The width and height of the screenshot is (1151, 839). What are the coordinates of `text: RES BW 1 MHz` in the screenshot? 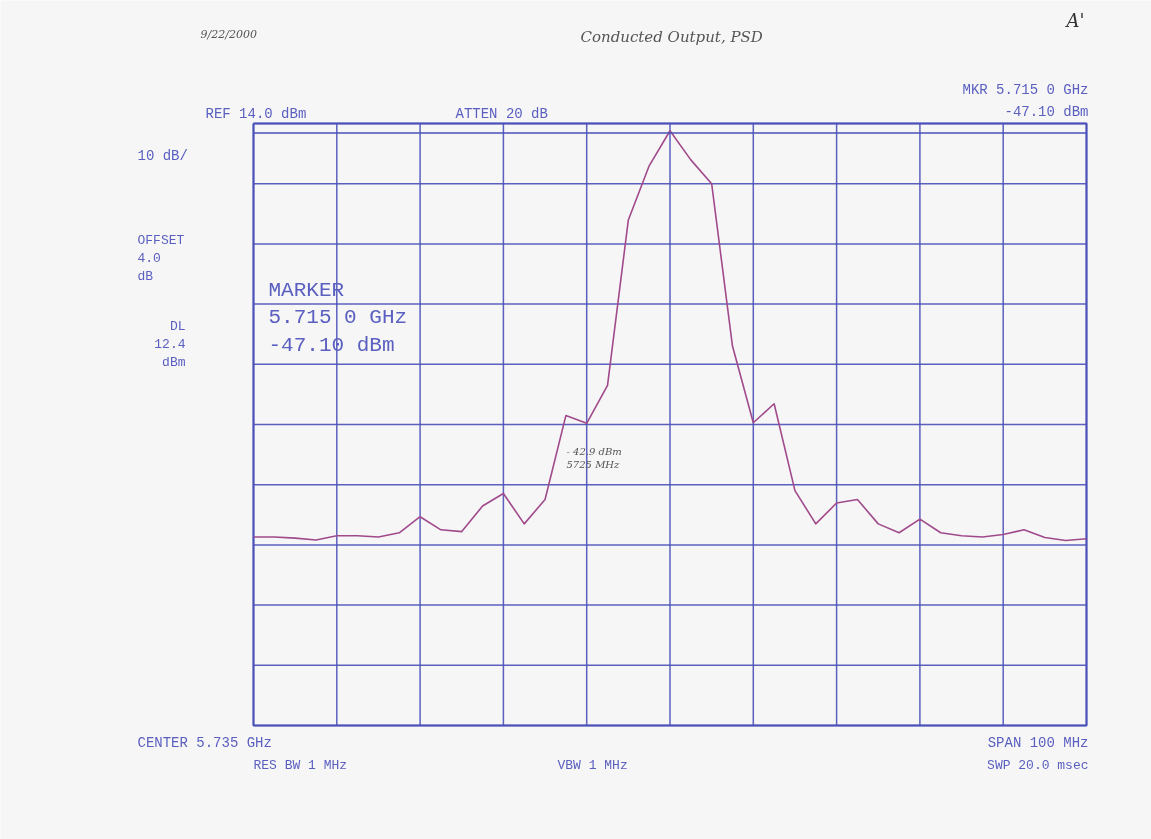 It's located at (300, 765).